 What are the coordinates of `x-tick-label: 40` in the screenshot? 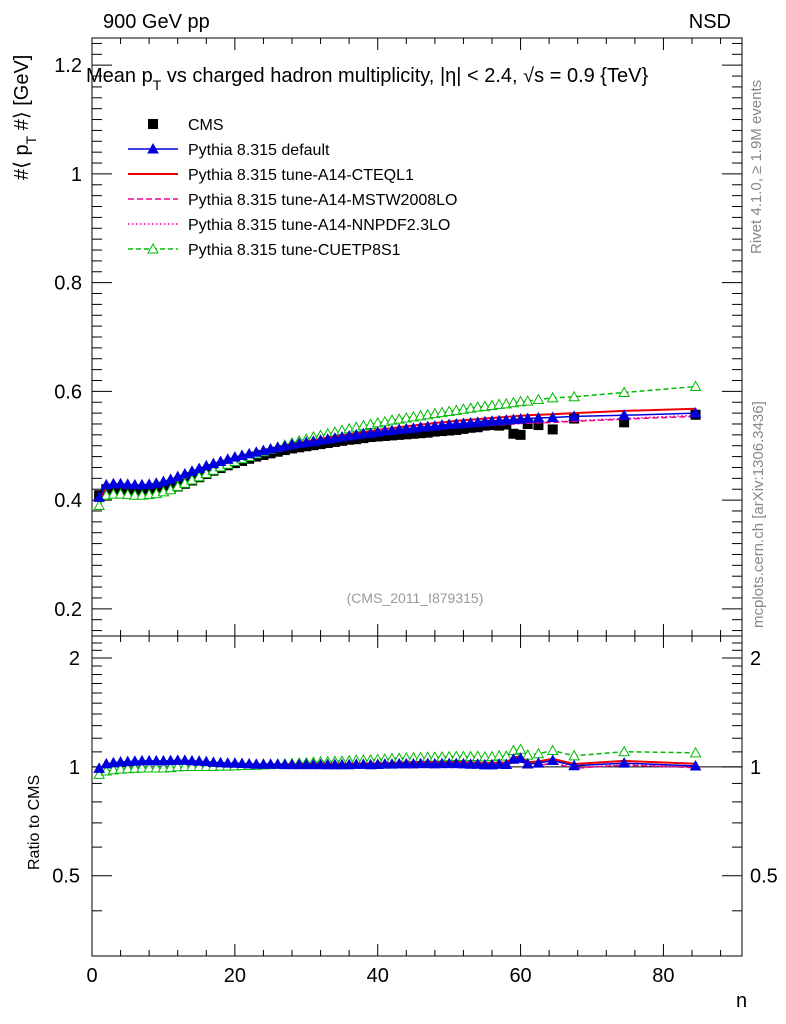 It's located at (378, 976).